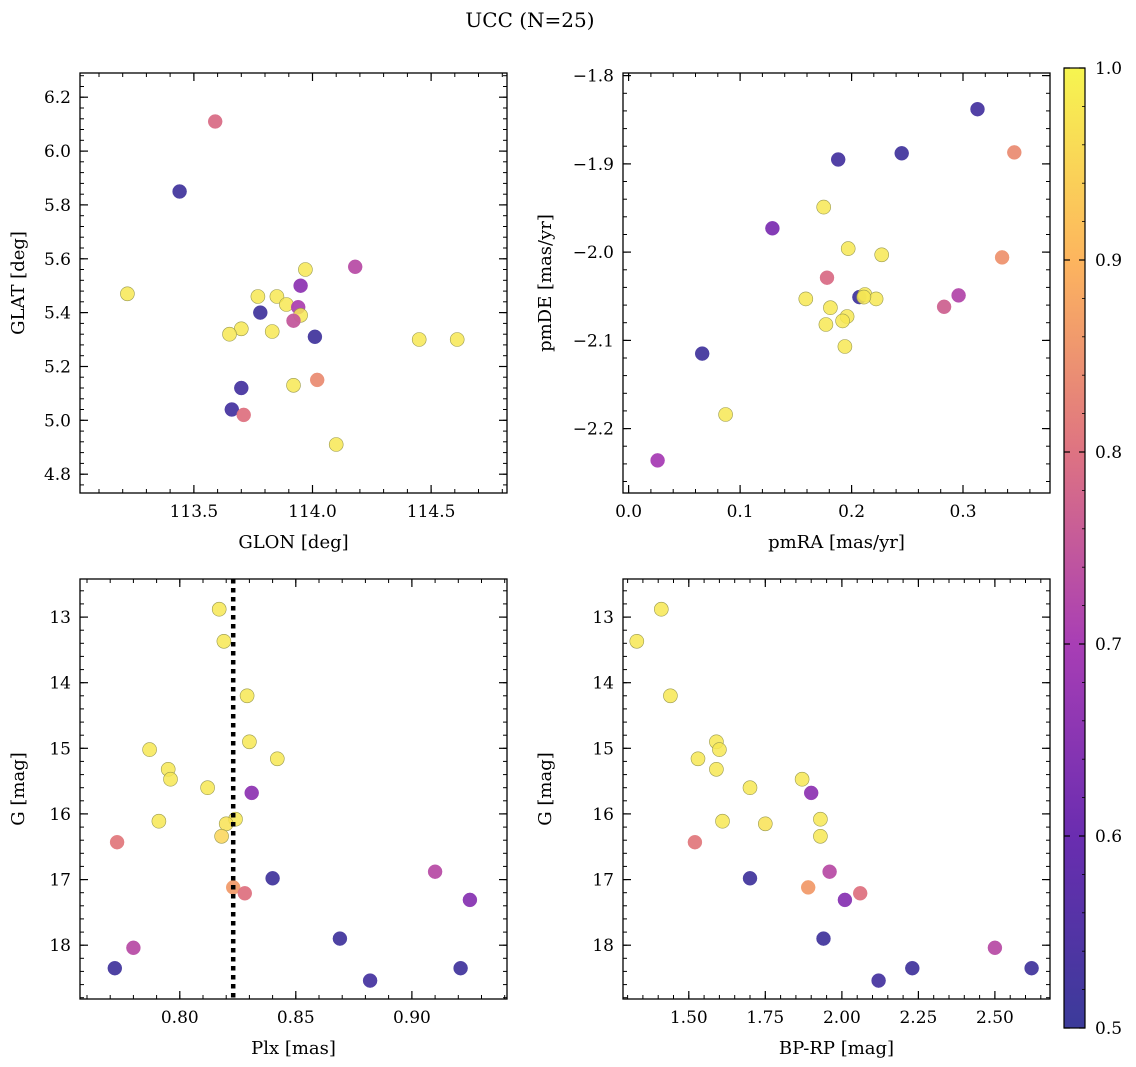 The width and height of the screenshot is (1136, 1067). I want to click on x-tick-label: 0.2, so click(851, 512).